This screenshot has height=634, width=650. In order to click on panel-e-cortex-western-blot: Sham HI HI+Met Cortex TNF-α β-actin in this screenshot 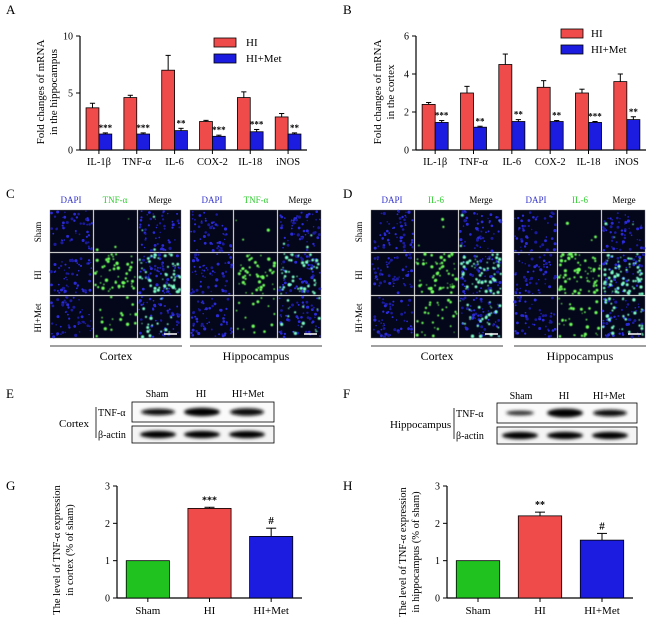, I will do `click(167, 416)`.